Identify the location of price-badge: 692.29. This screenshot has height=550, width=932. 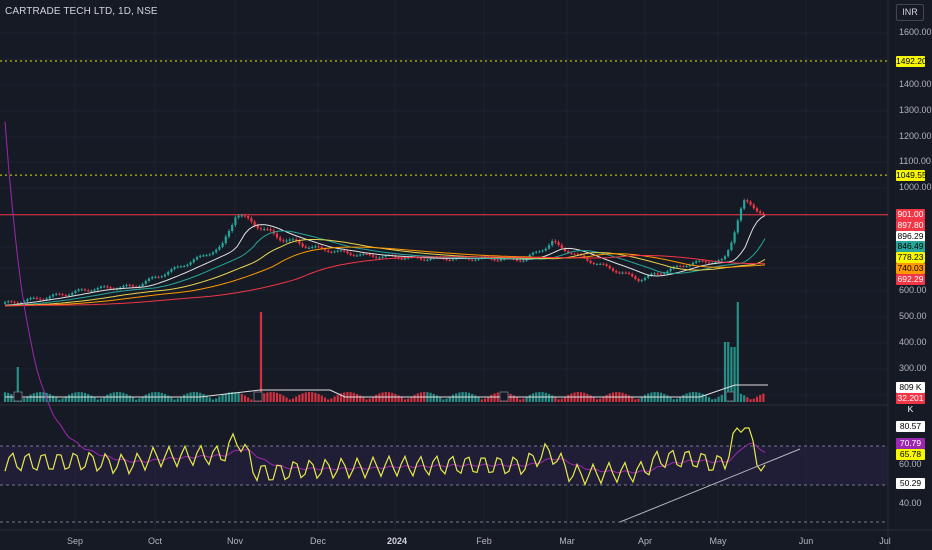
(910, 279).